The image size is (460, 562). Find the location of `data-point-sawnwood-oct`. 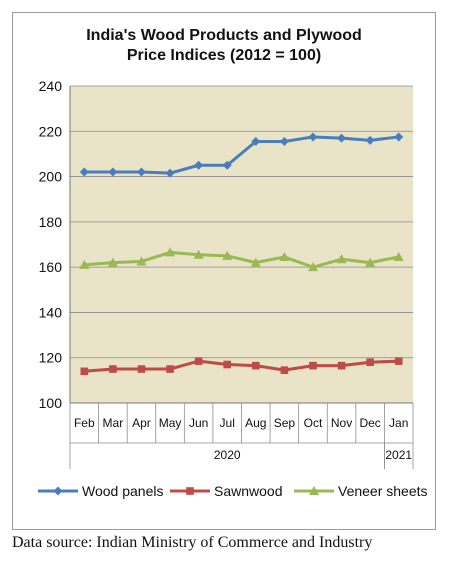

data-point-sawnwood-oct is located at coordinates (313, 365).